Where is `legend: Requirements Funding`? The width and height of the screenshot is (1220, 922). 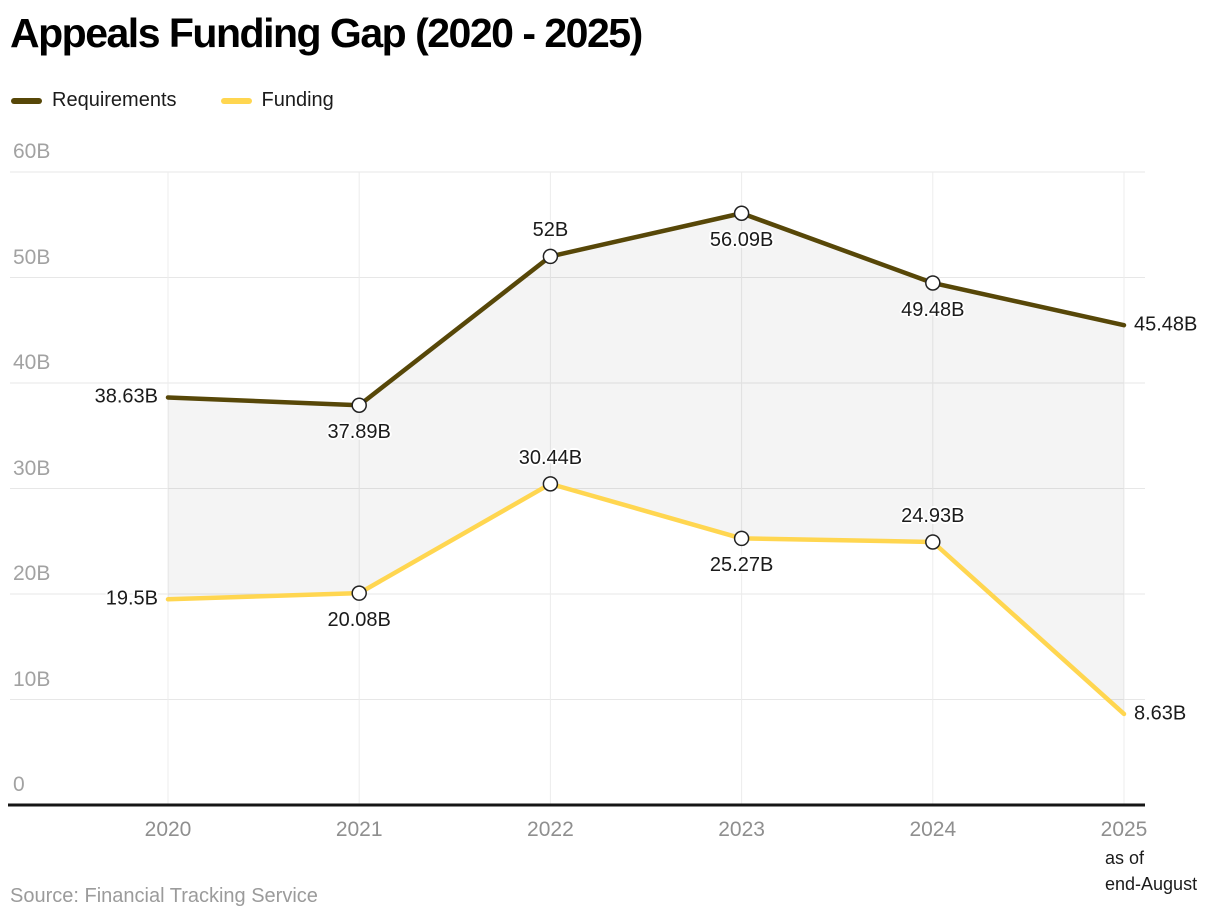
legend: Requirements Funding is located at coordinates (172, 100).